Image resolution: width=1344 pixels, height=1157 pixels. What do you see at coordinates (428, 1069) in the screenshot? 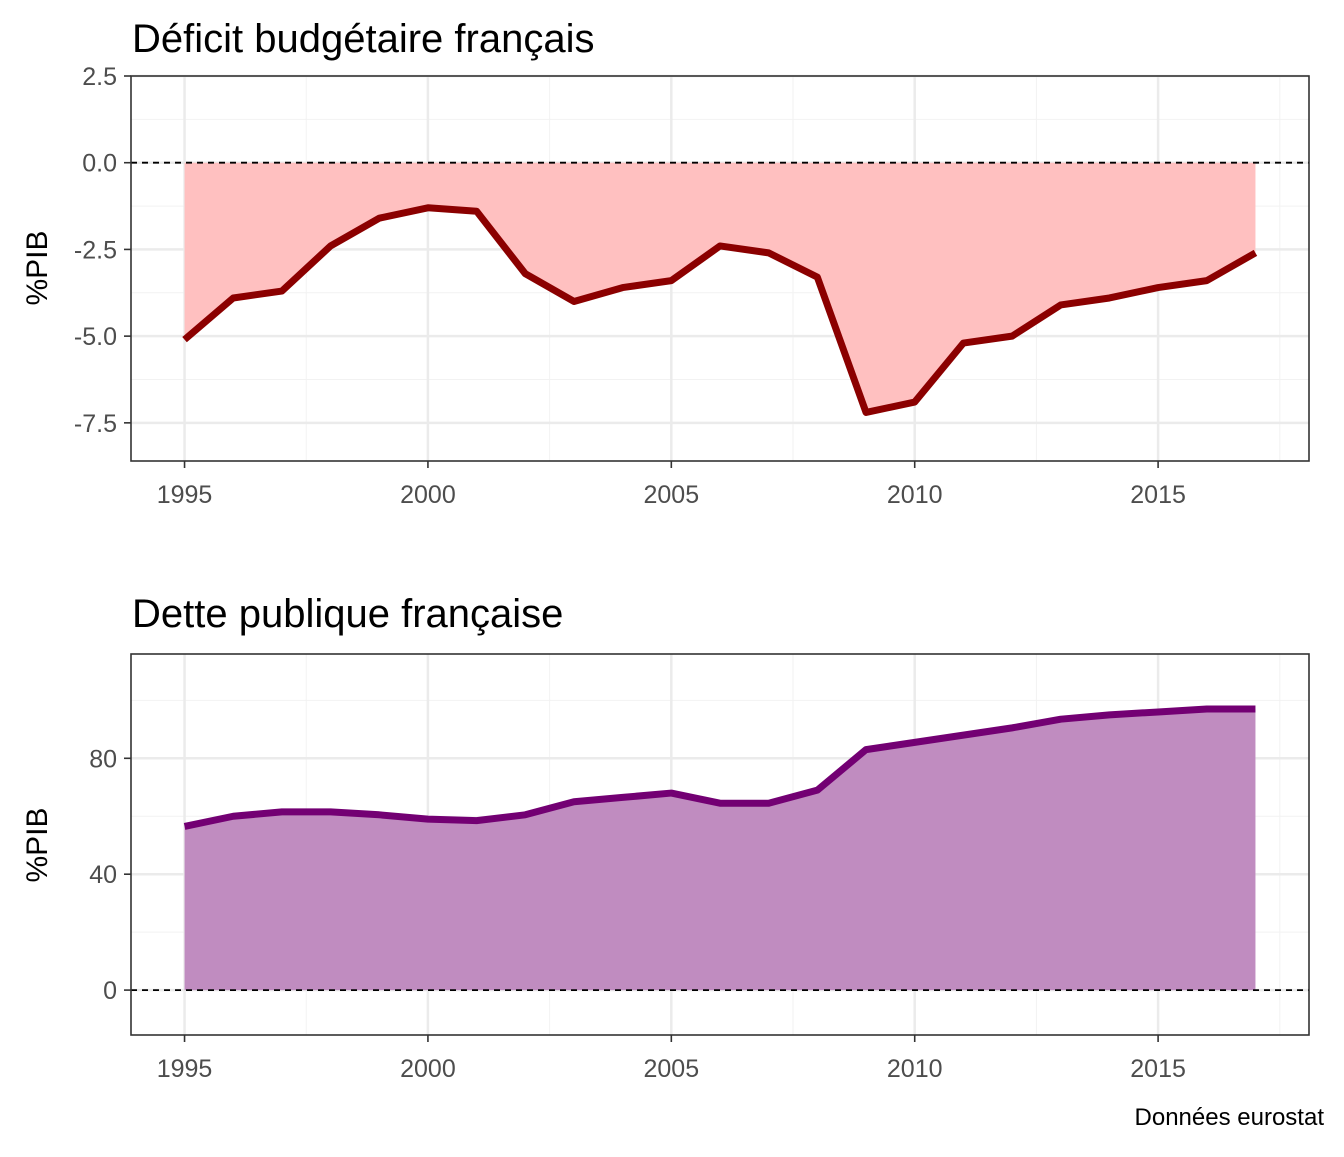
I see `debt-x-tick-label: 2000` at bounding box center [428, 1069].